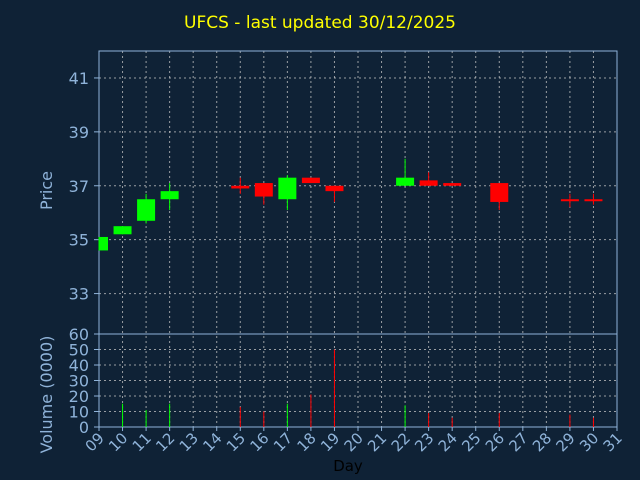 The width and height of the screenshot is (640, 480). I want to click on x-tick-label: 20, so click(354, 442).